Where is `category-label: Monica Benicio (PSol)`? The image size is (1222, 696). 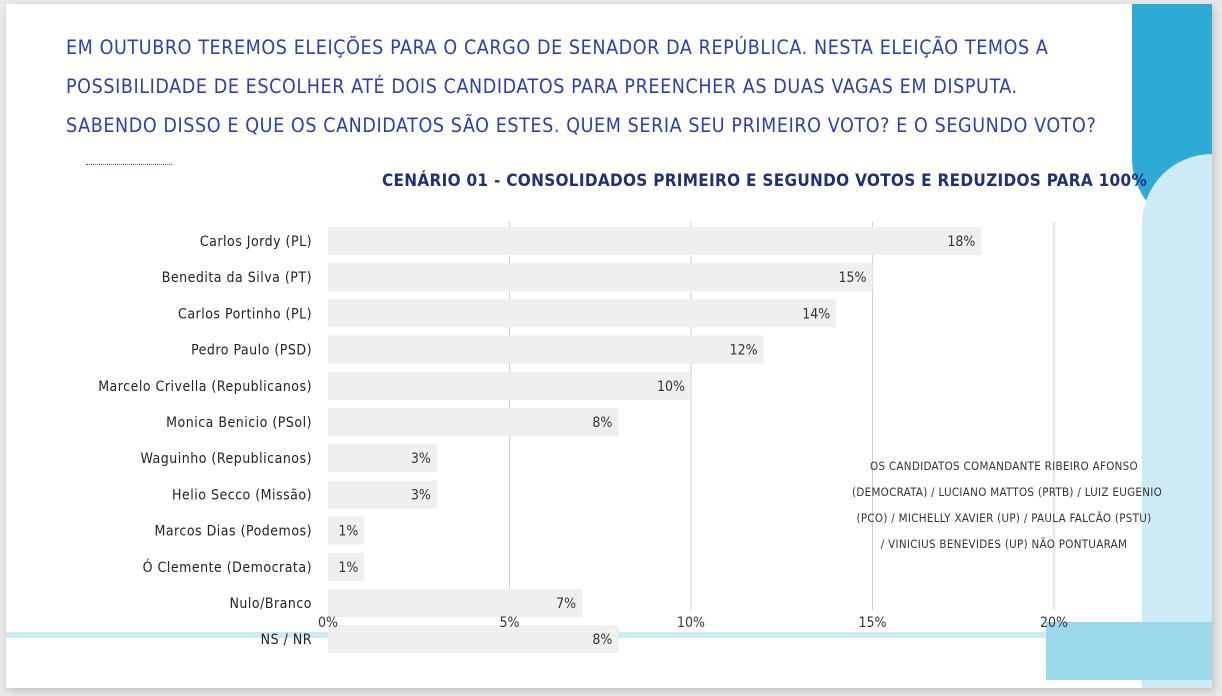
category-label: Monica Benicio (PSol) is located at coordinates (239, 423).